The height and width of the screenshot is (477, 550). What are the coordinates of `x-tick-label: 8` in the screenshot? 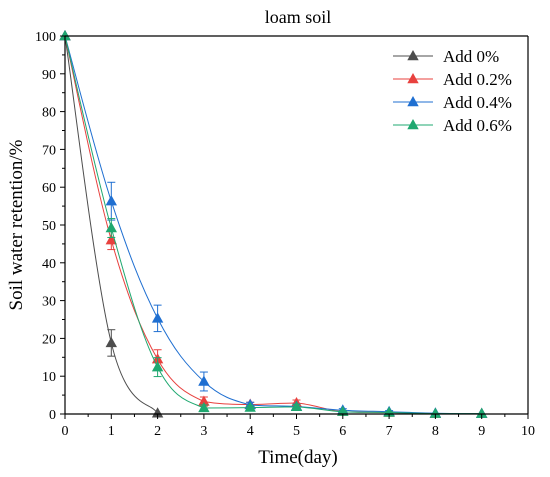 It's located at (435, 431).